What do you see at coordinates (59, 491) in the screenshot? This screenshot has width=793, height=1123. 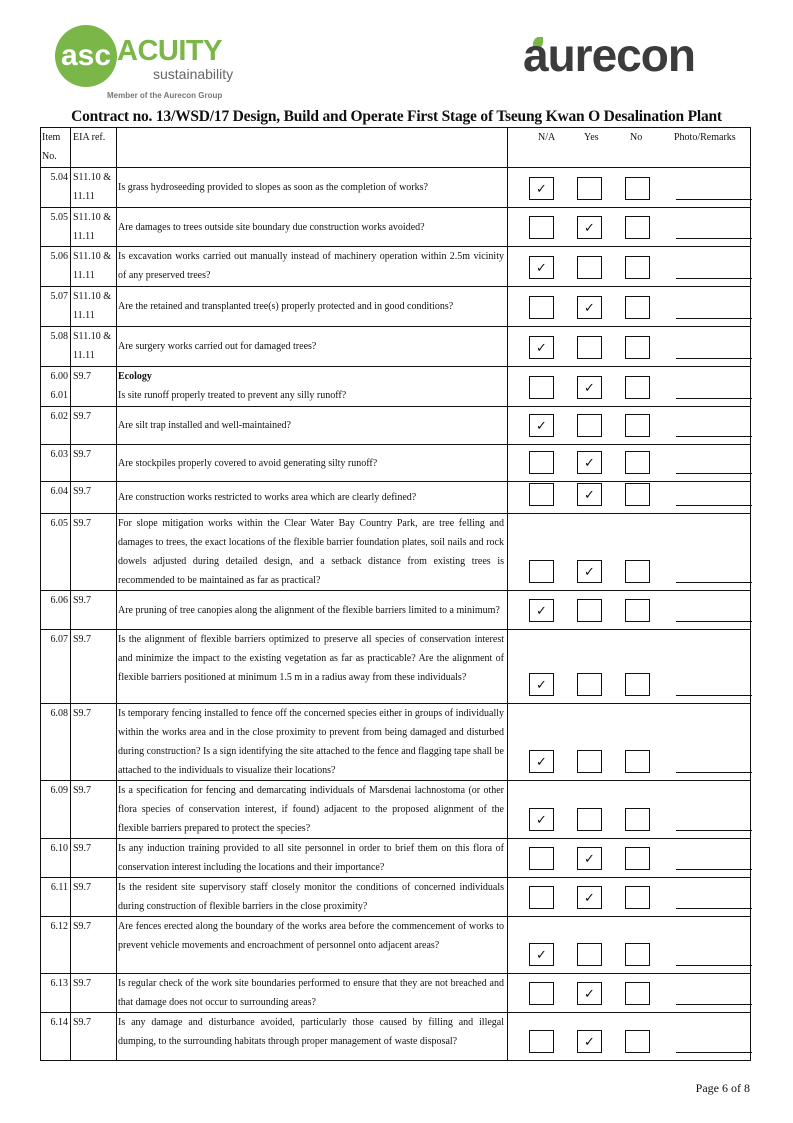 I see `item-number: 6.04` at bounding box center [59, 491].